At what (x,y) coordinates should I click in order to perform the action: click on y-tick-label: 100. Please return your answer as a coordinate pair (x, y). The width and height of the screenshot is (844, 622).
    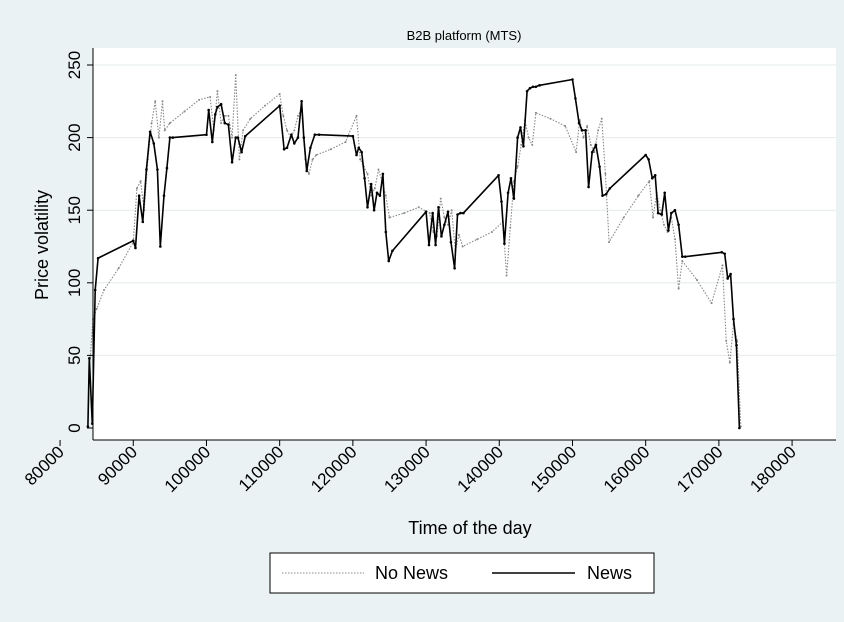
    Looking at the image, I should click on (74, 283).